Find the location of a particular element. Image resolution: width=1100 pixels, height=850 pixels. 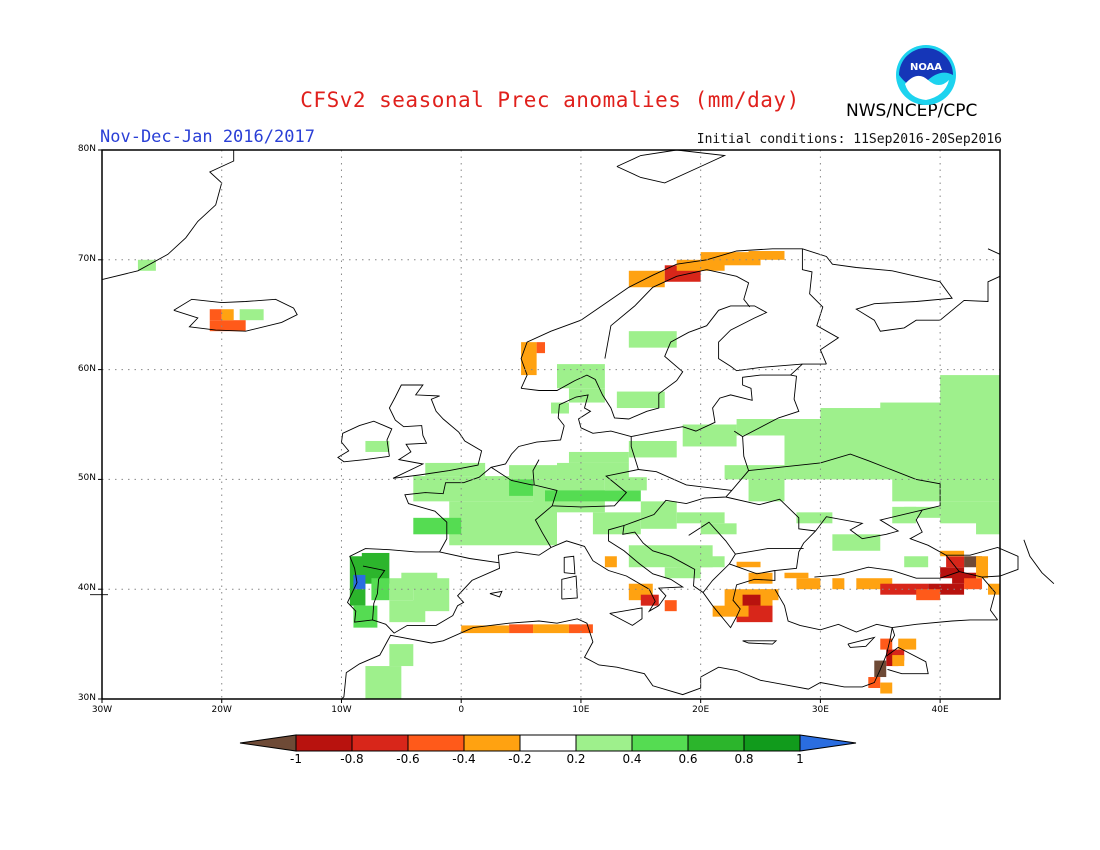

colorbar-label: 1 is located at coordinates (800, 759).